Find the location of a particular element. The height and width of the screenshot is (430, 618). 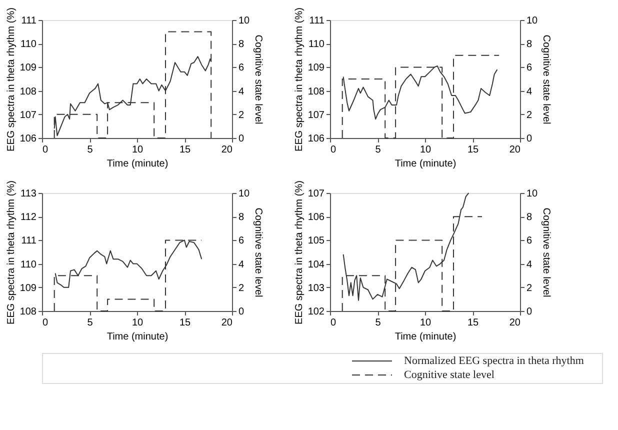

y-tick-label: 102 is located at coordinates (316, 312).